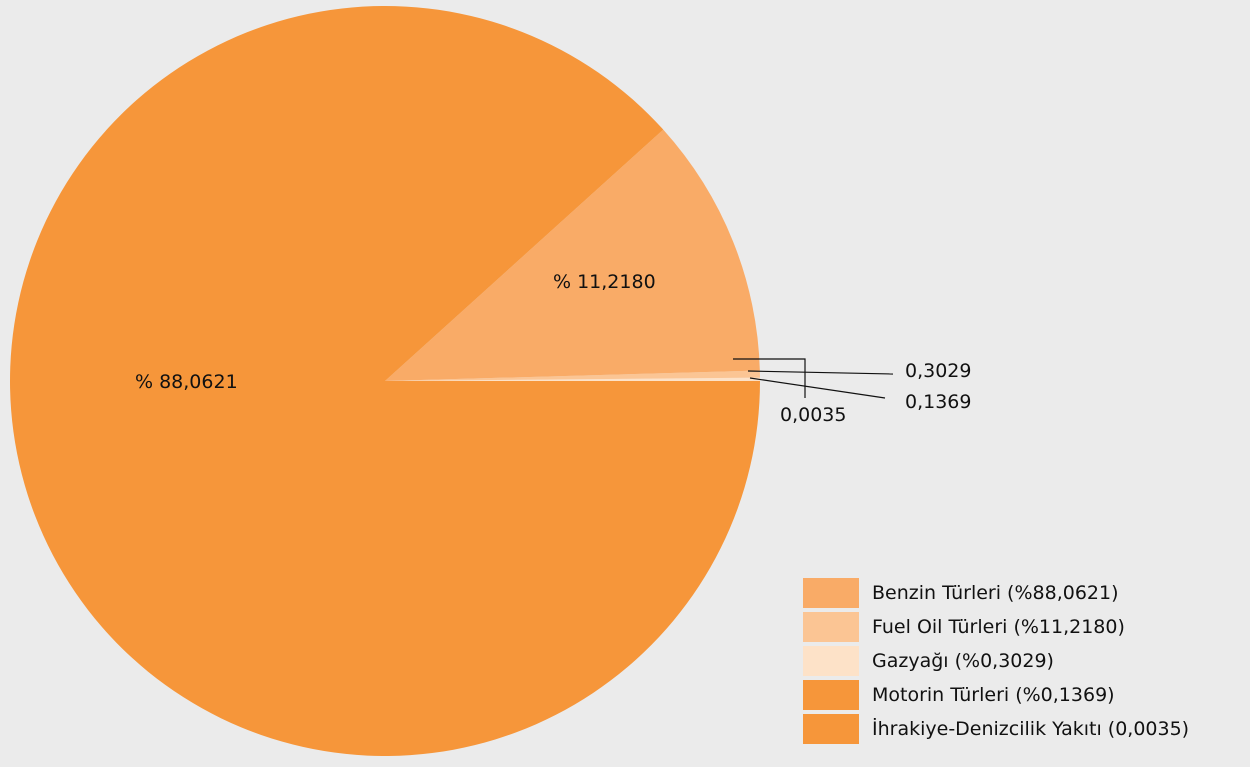 This screenshot has height=767, width=1250. What do you see at coordinates (604, 282) in the screenshot?
I see `data-label-fuel-oil: % 11,2180` at bounding box center [604, 282].